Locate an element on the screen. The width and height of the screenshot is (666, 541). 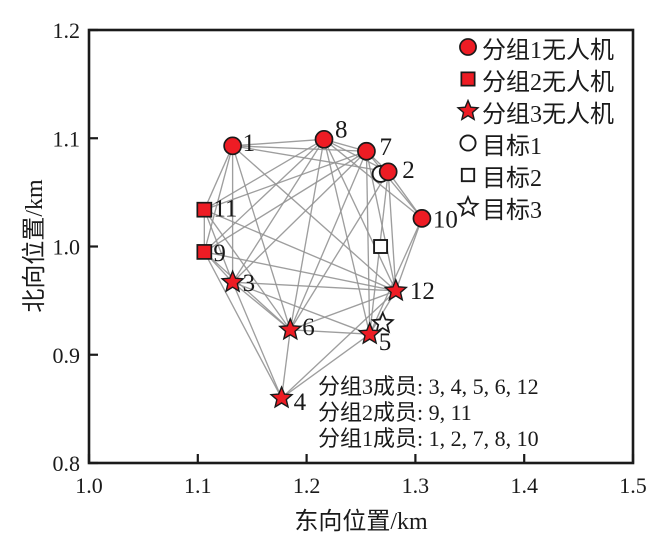
legend-item-group3-uav: 分组3无人机 is located at coordinates (534, 111).